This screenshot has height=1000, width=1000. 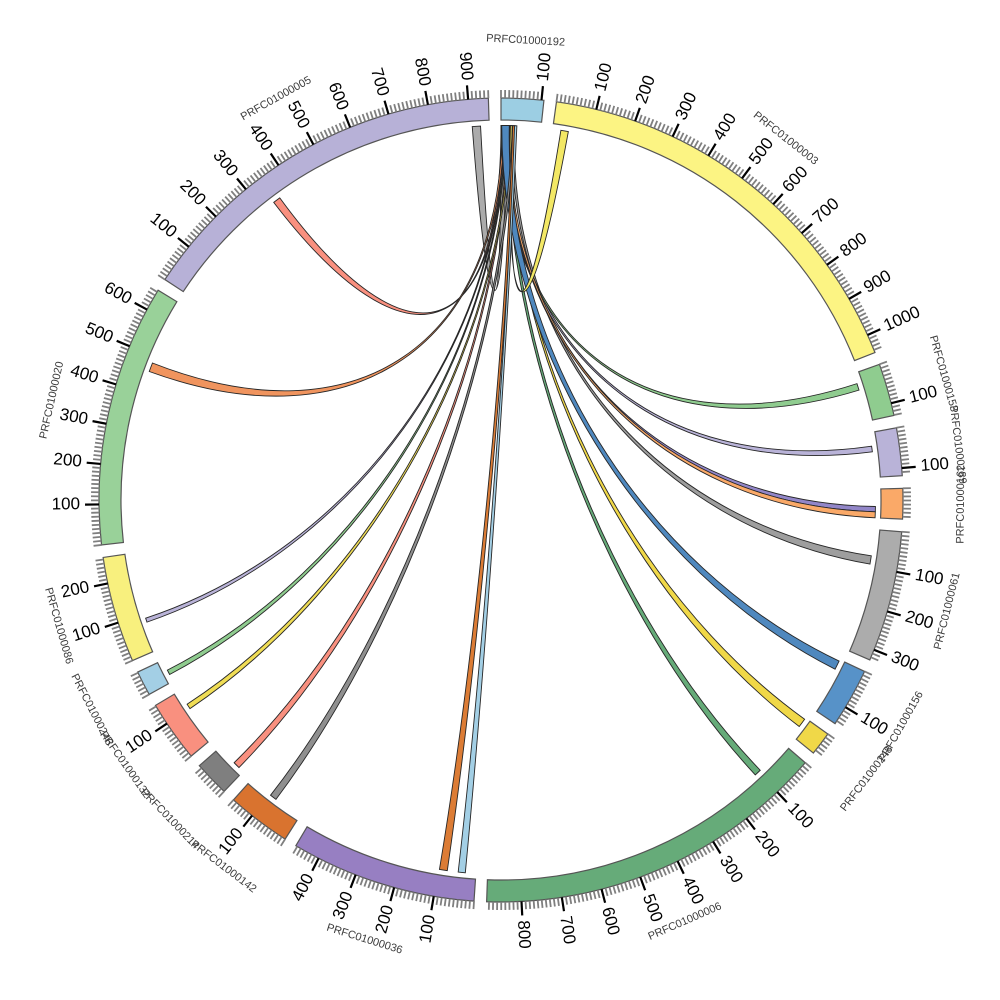 I want to click on svg-text: 700, so click(x=567, y=930).